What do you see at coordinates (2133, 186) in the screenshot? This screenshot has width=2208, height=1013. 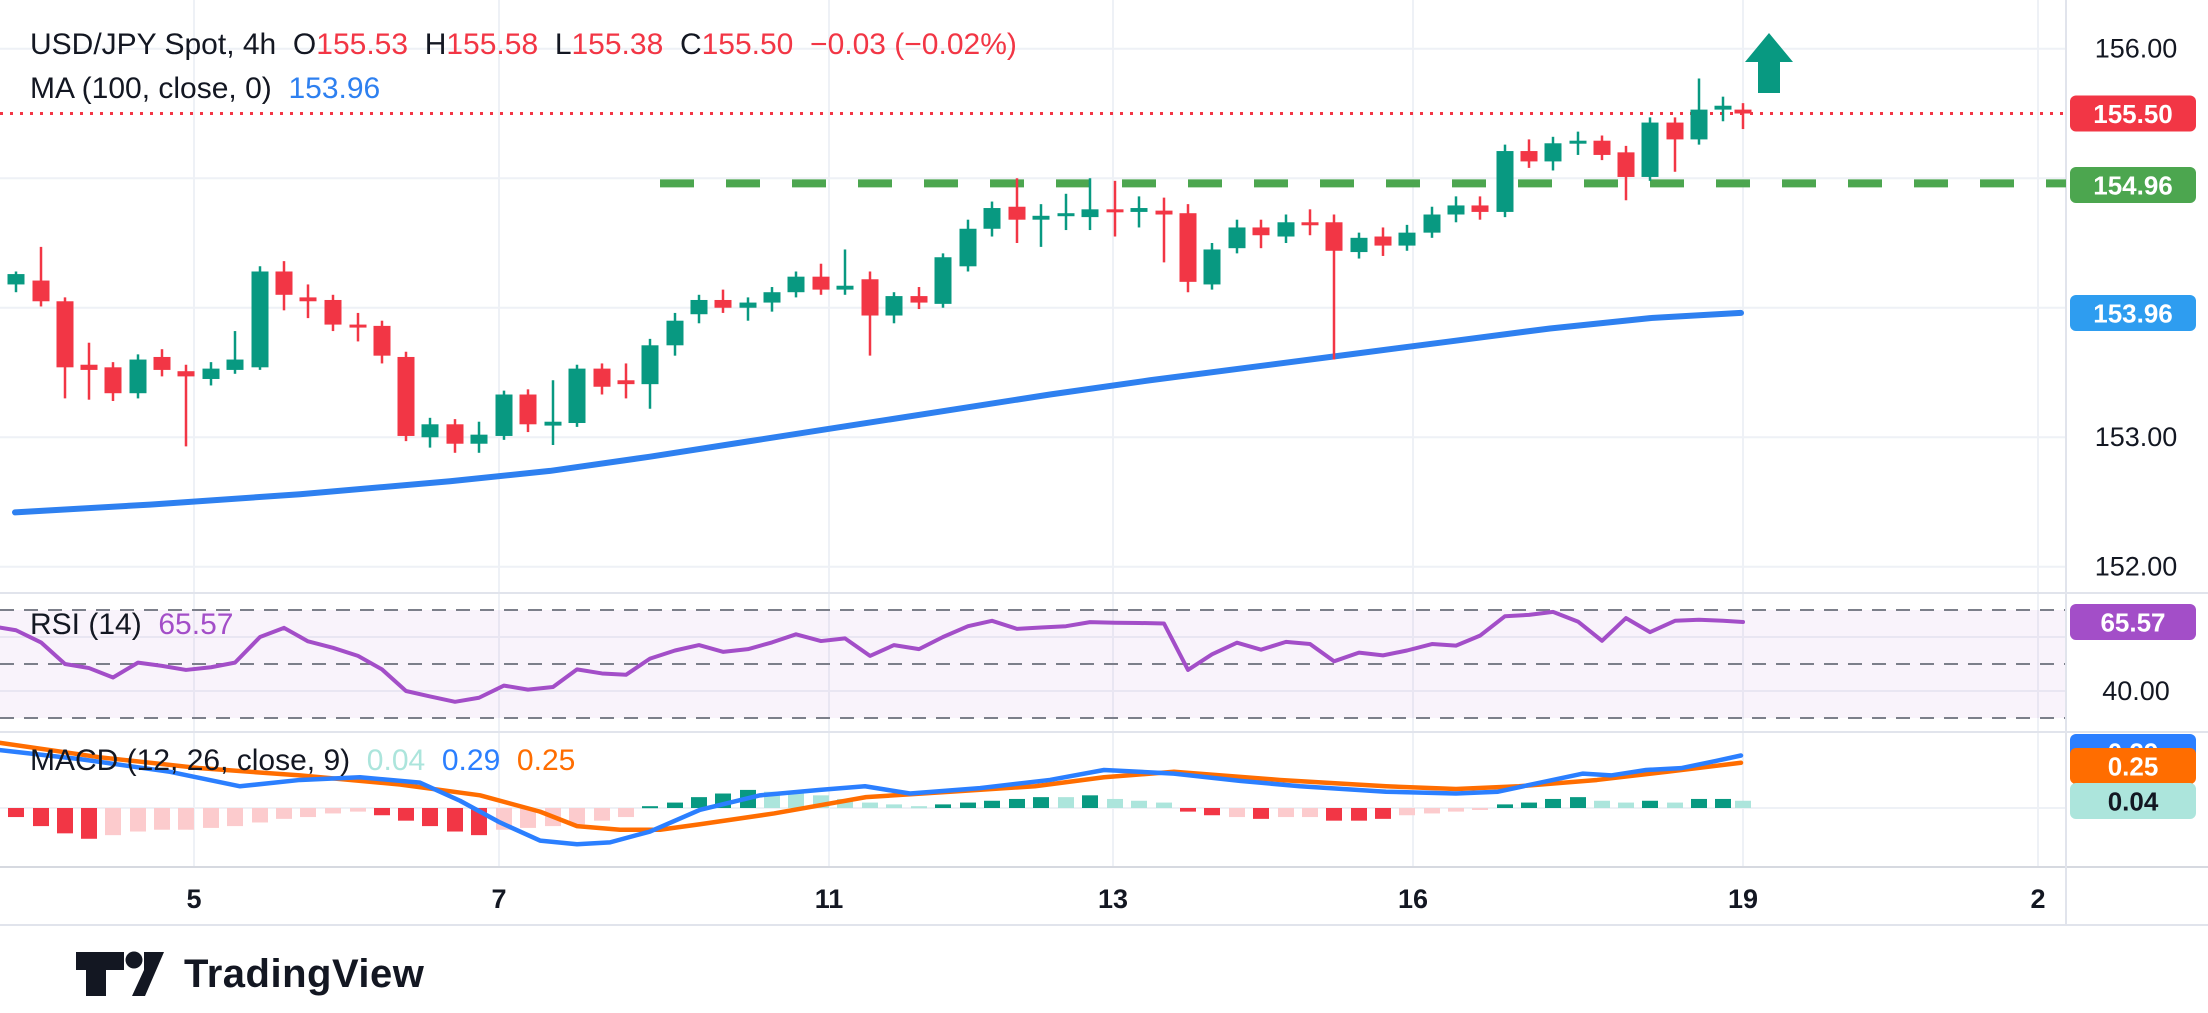 I see `svg-text: 154.96` at bounding box center [2133, 186].